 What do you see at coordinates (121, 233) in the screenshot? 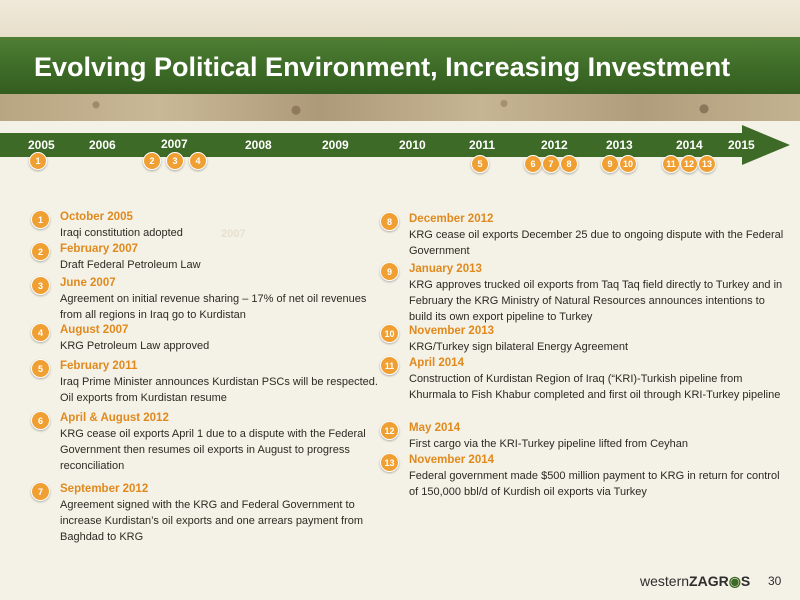
I see `event-description: Iraqi constitution adopted` at bounding box center [121, 233].